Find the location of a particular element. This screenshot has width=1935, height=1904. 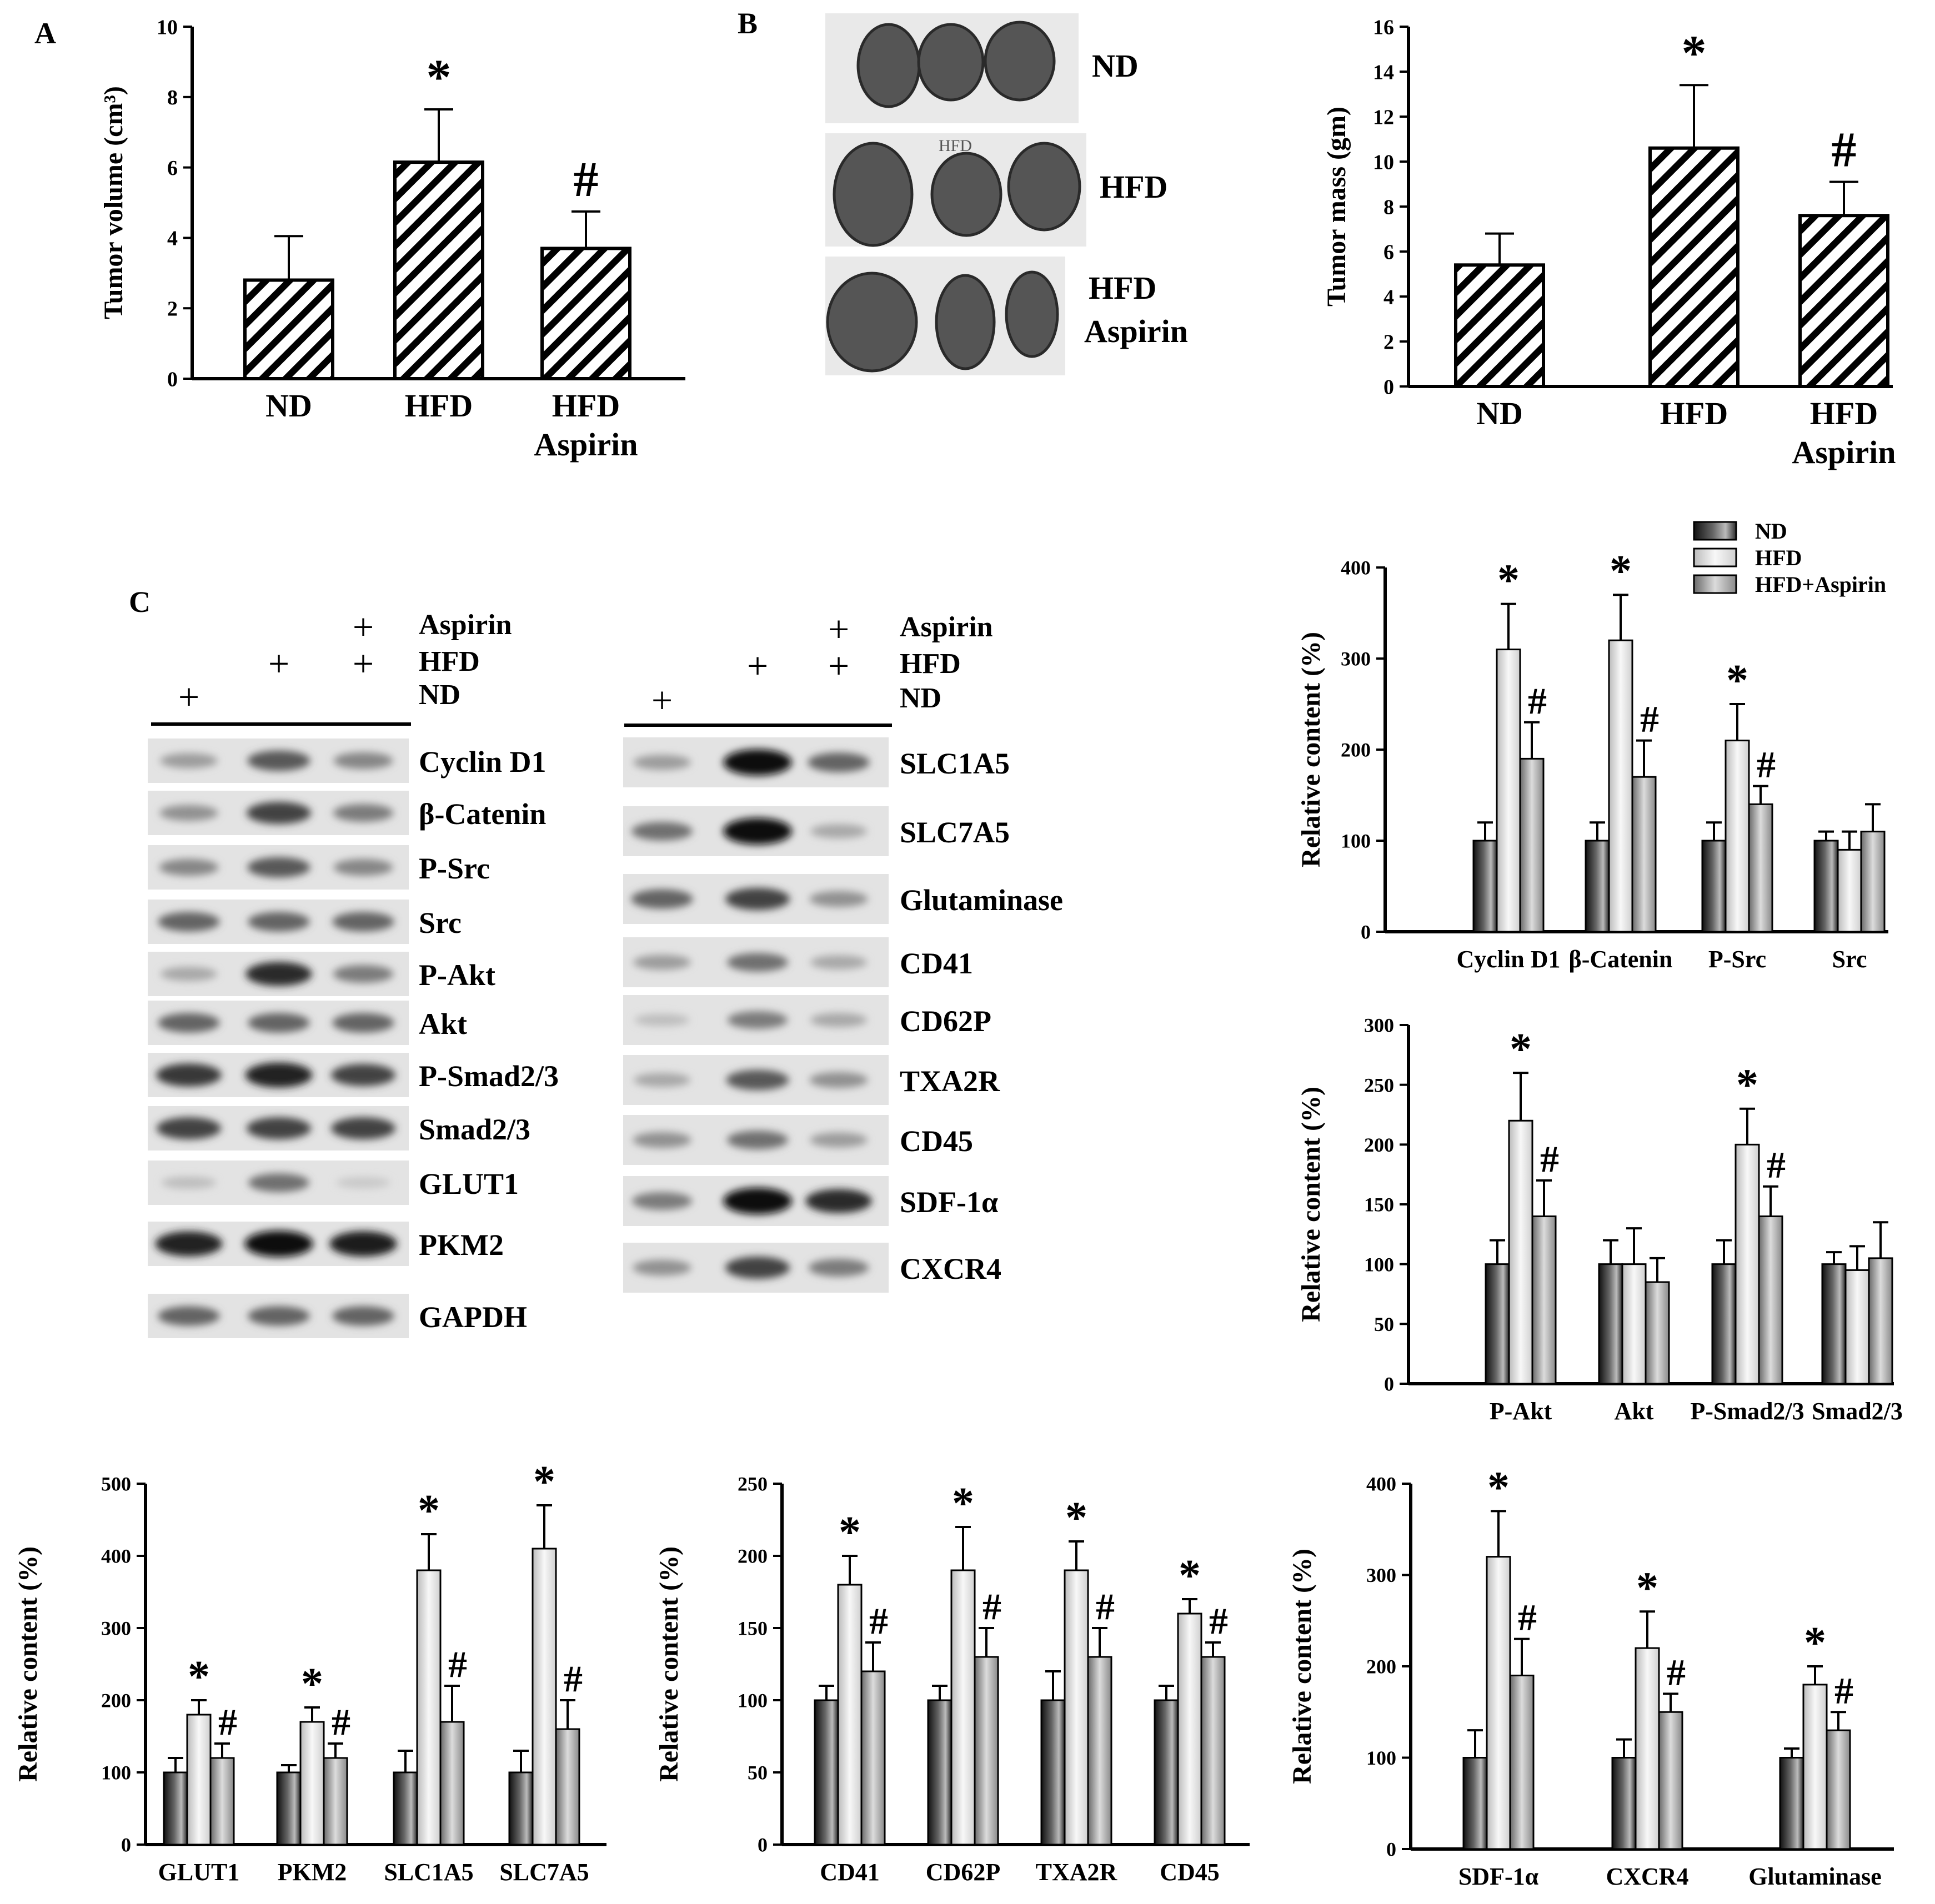

blot-band-sdf-1-lane2 is located at coordinates (757, 1201).